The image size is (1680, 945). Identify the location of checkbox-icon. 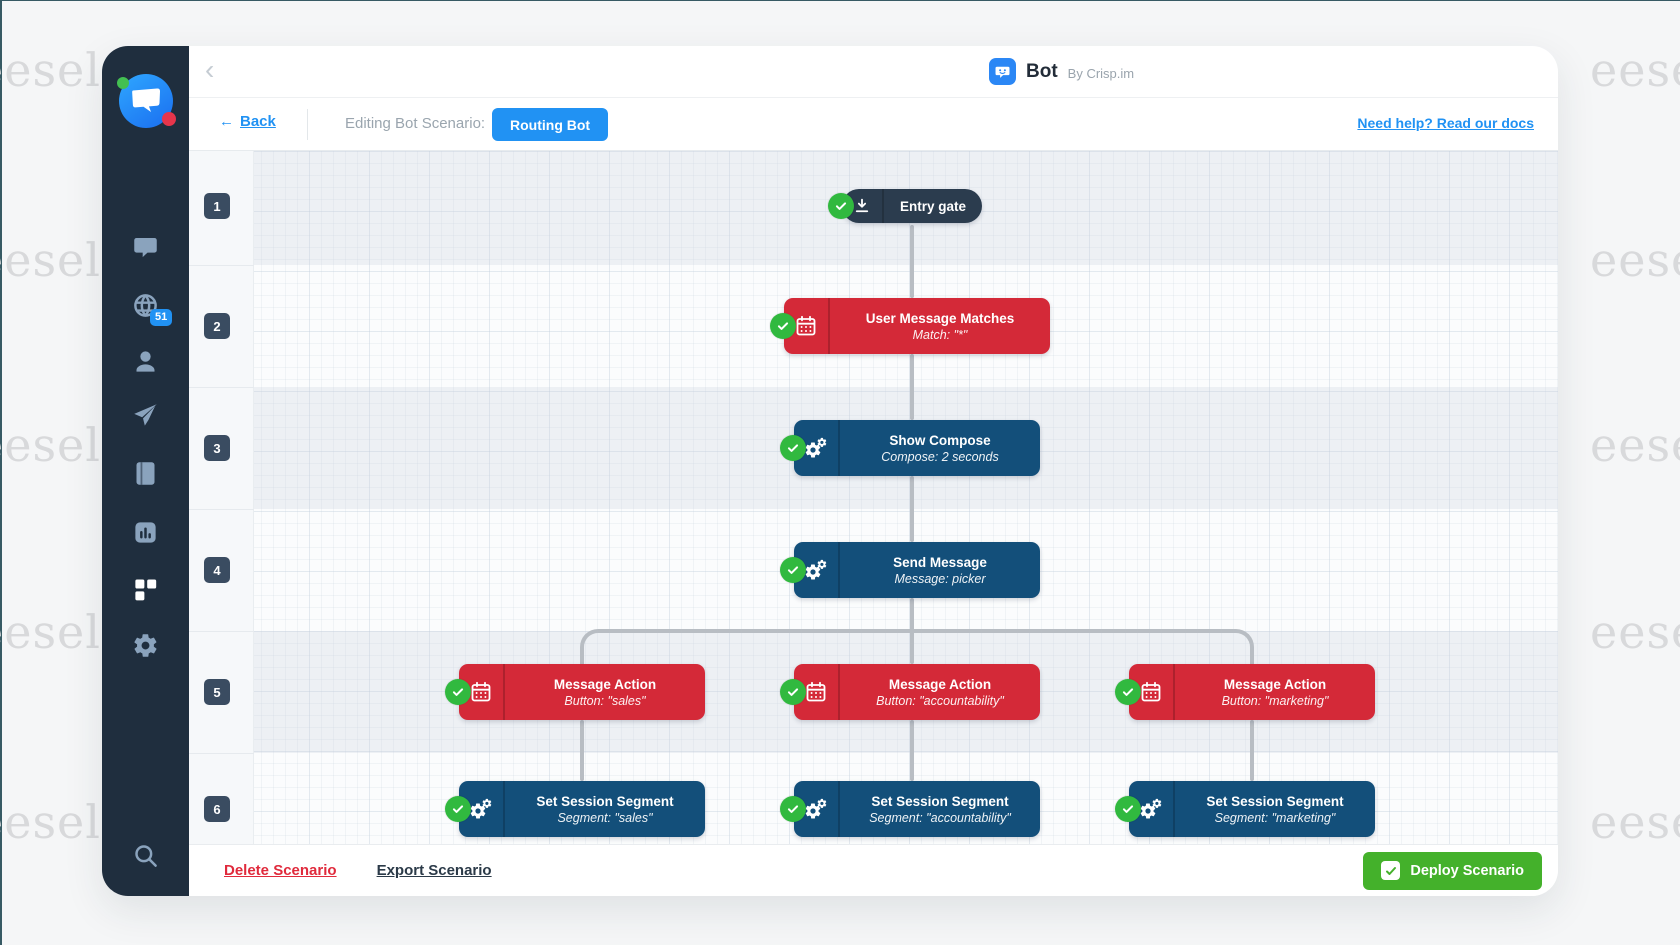
(1391, 870).